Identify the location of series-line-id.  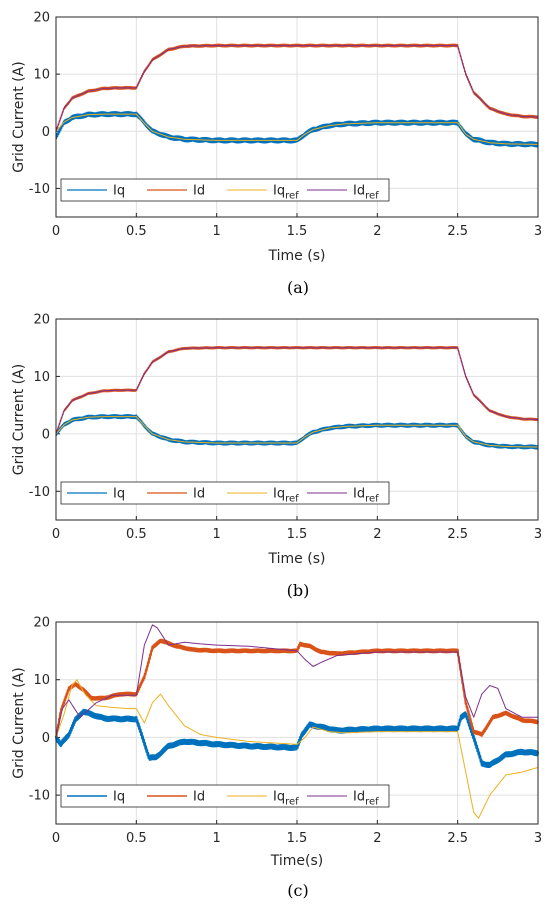
(297, 87).